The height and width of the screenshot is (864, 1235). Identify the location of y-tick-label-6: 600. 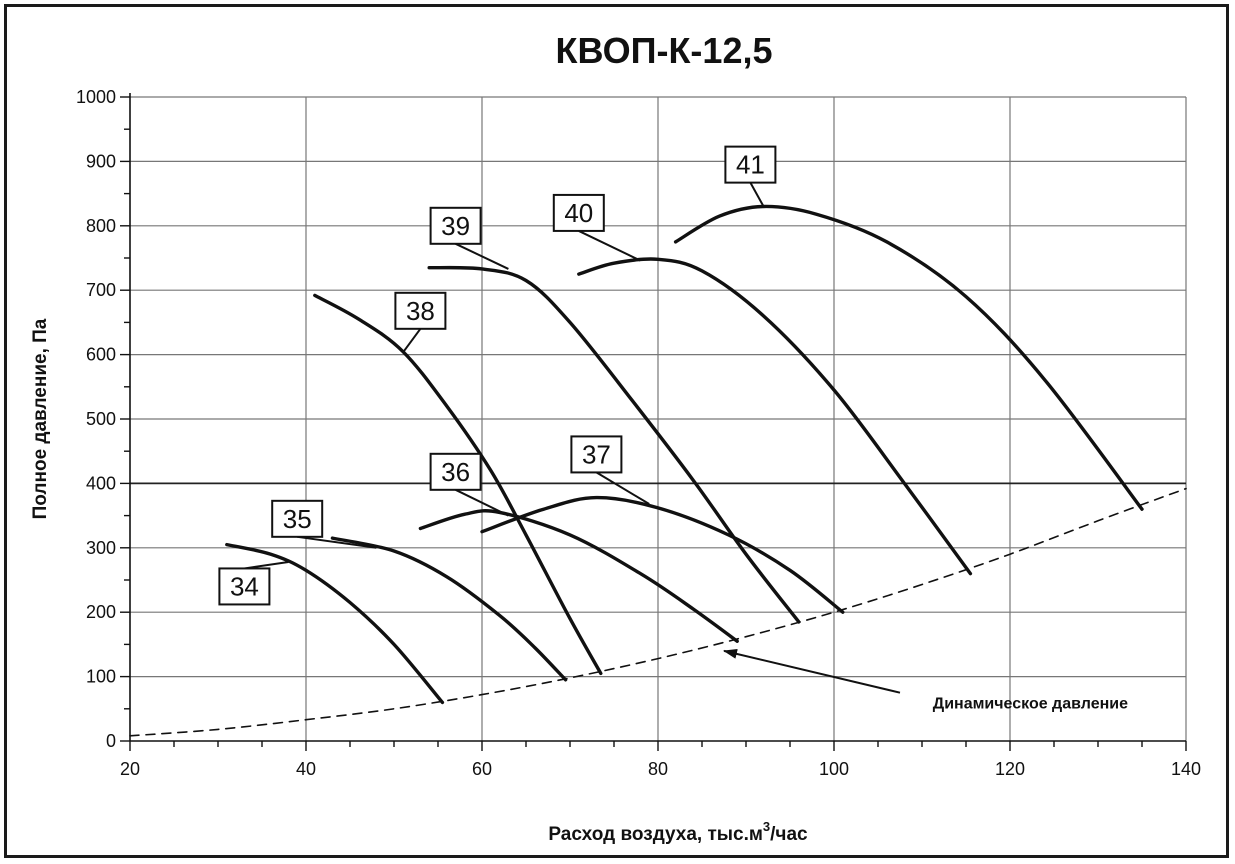
(101, 355).